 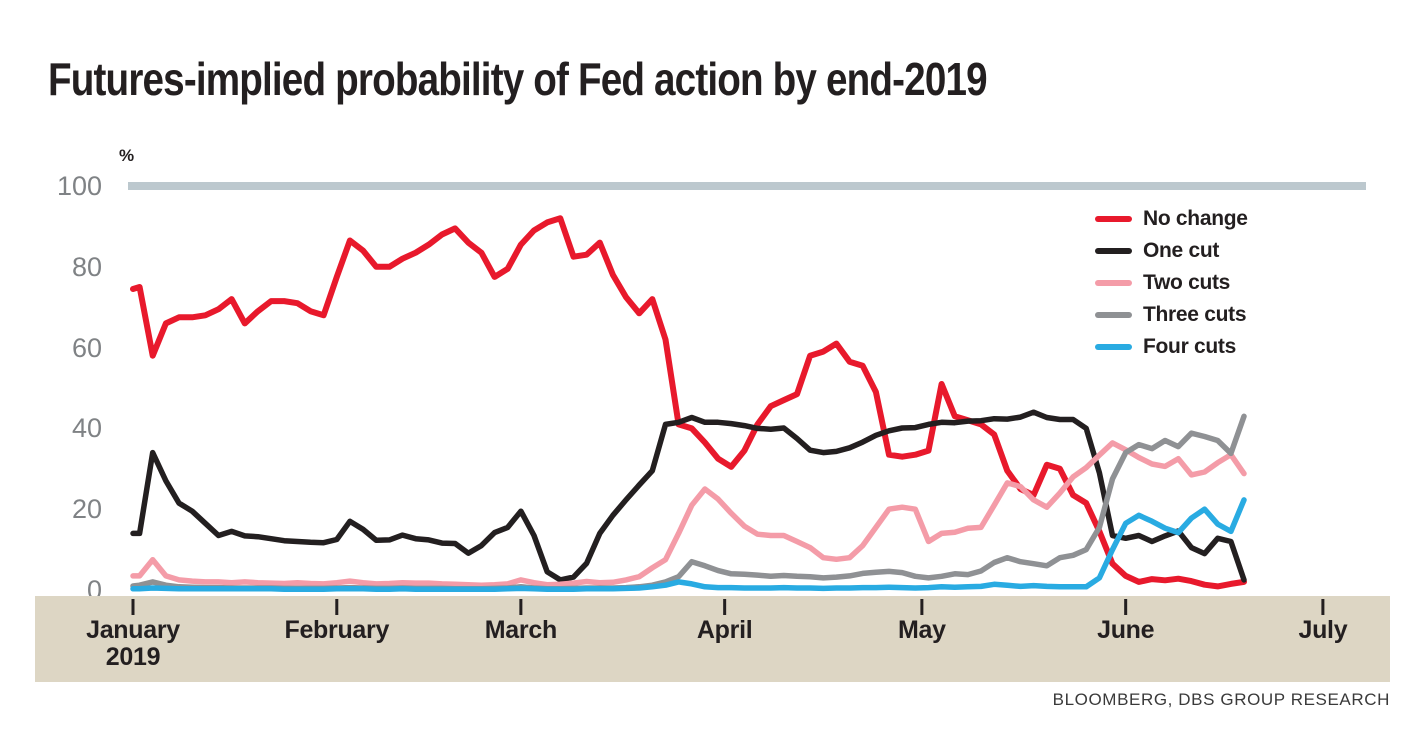 I want to click on legend-item-no-change: No change, so click(x=1171, y=219).